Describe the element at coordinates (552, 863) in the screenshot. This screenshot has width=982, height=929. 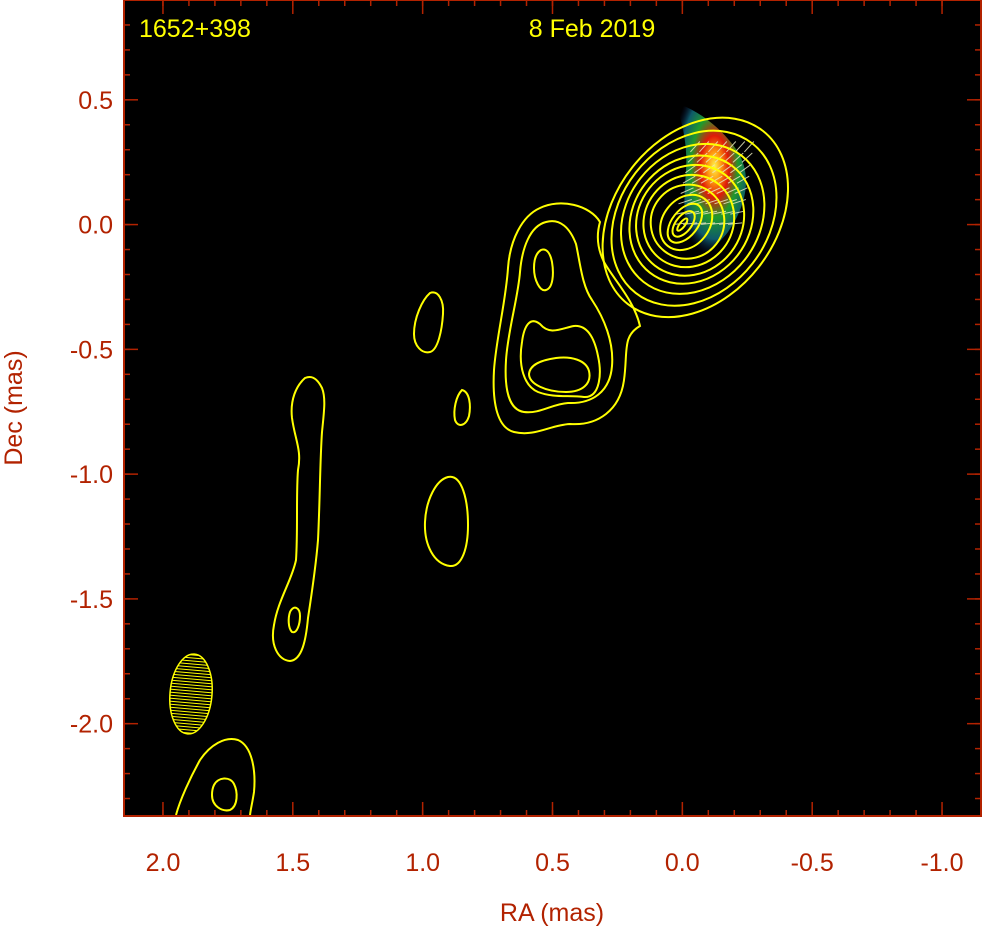
I see `x-tick-label: 0.5` at that location.